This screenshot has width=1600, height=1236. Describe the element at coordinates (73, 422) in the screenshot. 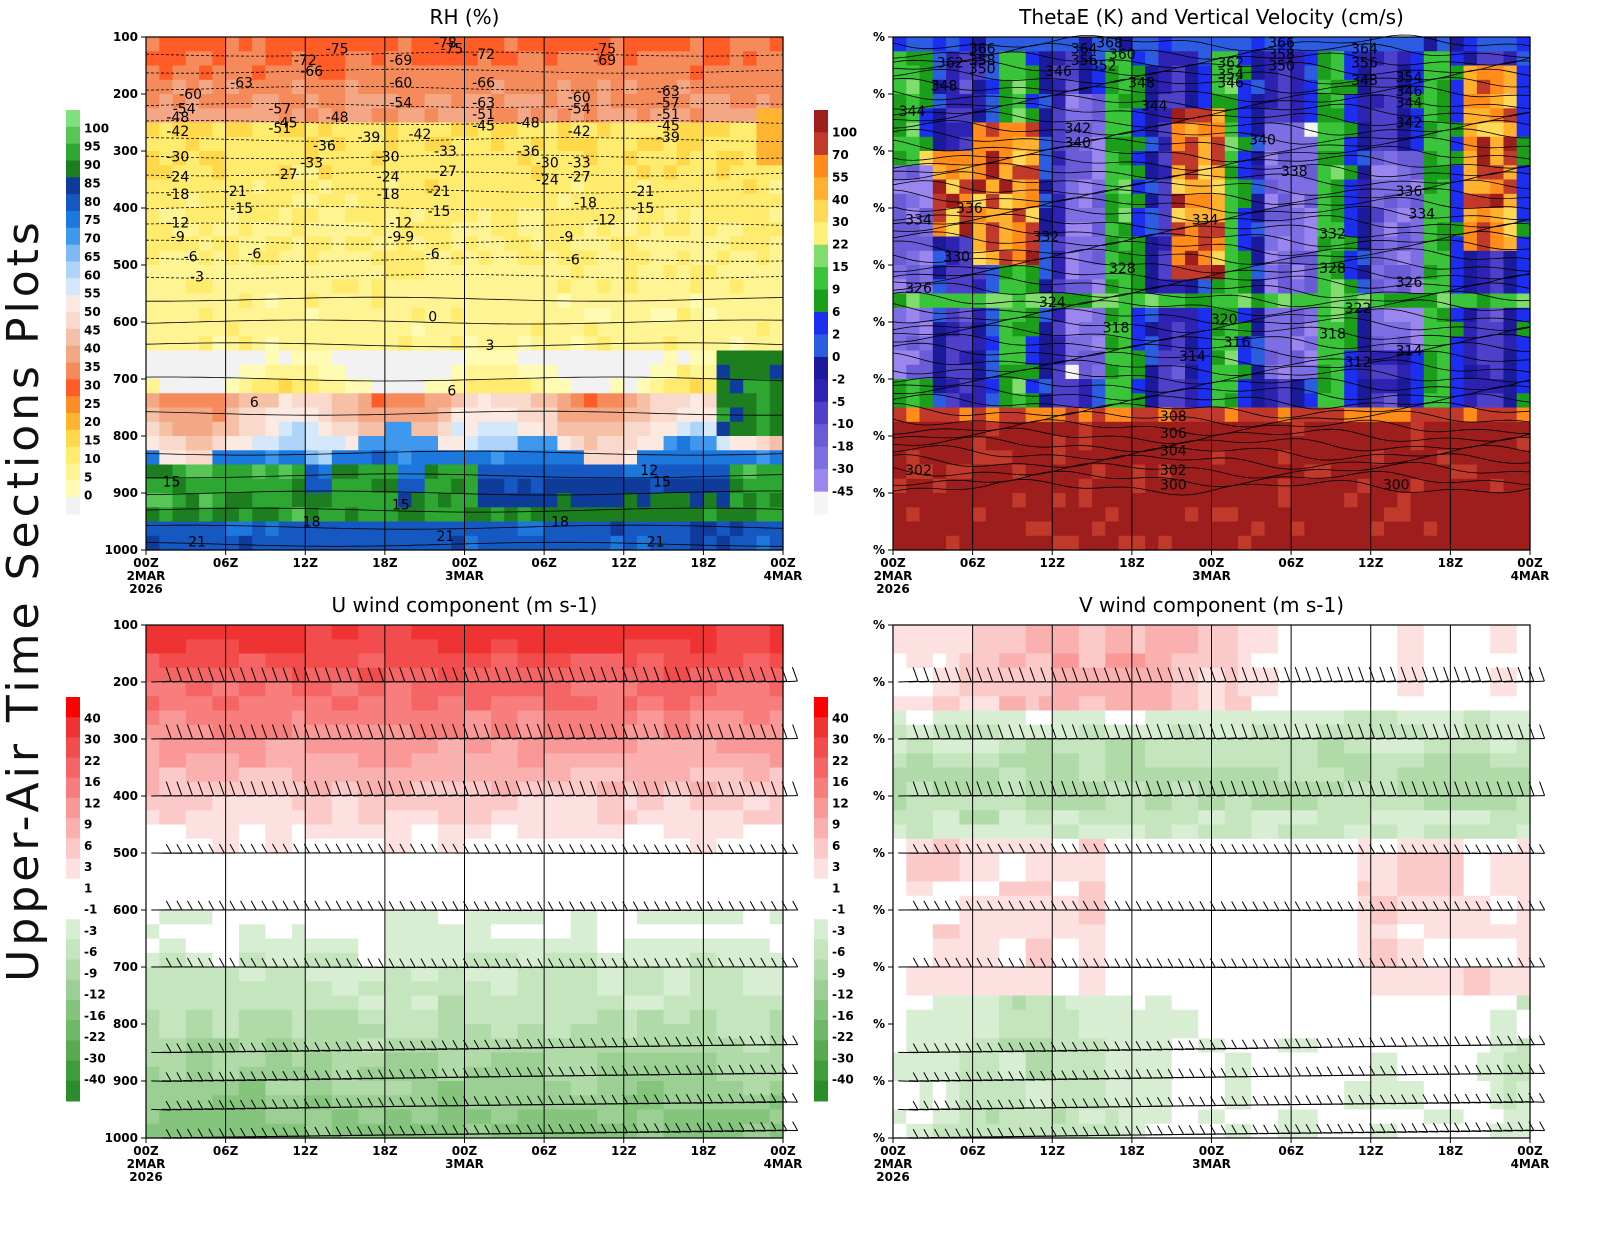

I see `colorbar-swatch` at that location.